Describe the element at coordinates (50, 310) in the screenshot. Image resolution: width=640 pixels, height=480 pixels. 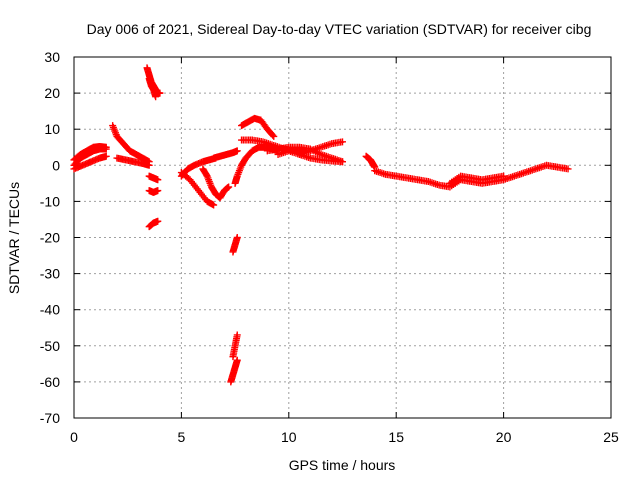
I see `y-tick-label: -40` at that location.